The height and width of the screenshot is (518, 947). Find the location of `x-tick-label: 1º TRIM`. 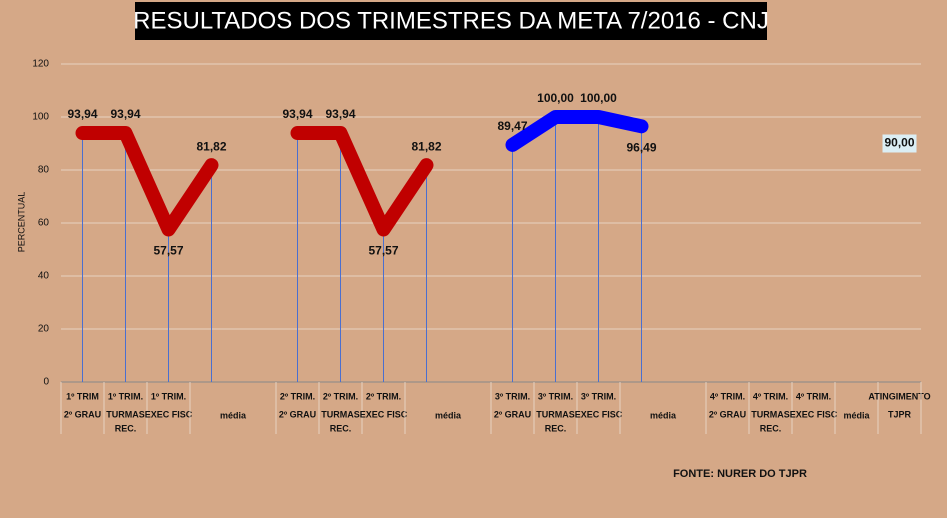

x-tick-label: 1º TRIM is located at coordinates (82, 396).